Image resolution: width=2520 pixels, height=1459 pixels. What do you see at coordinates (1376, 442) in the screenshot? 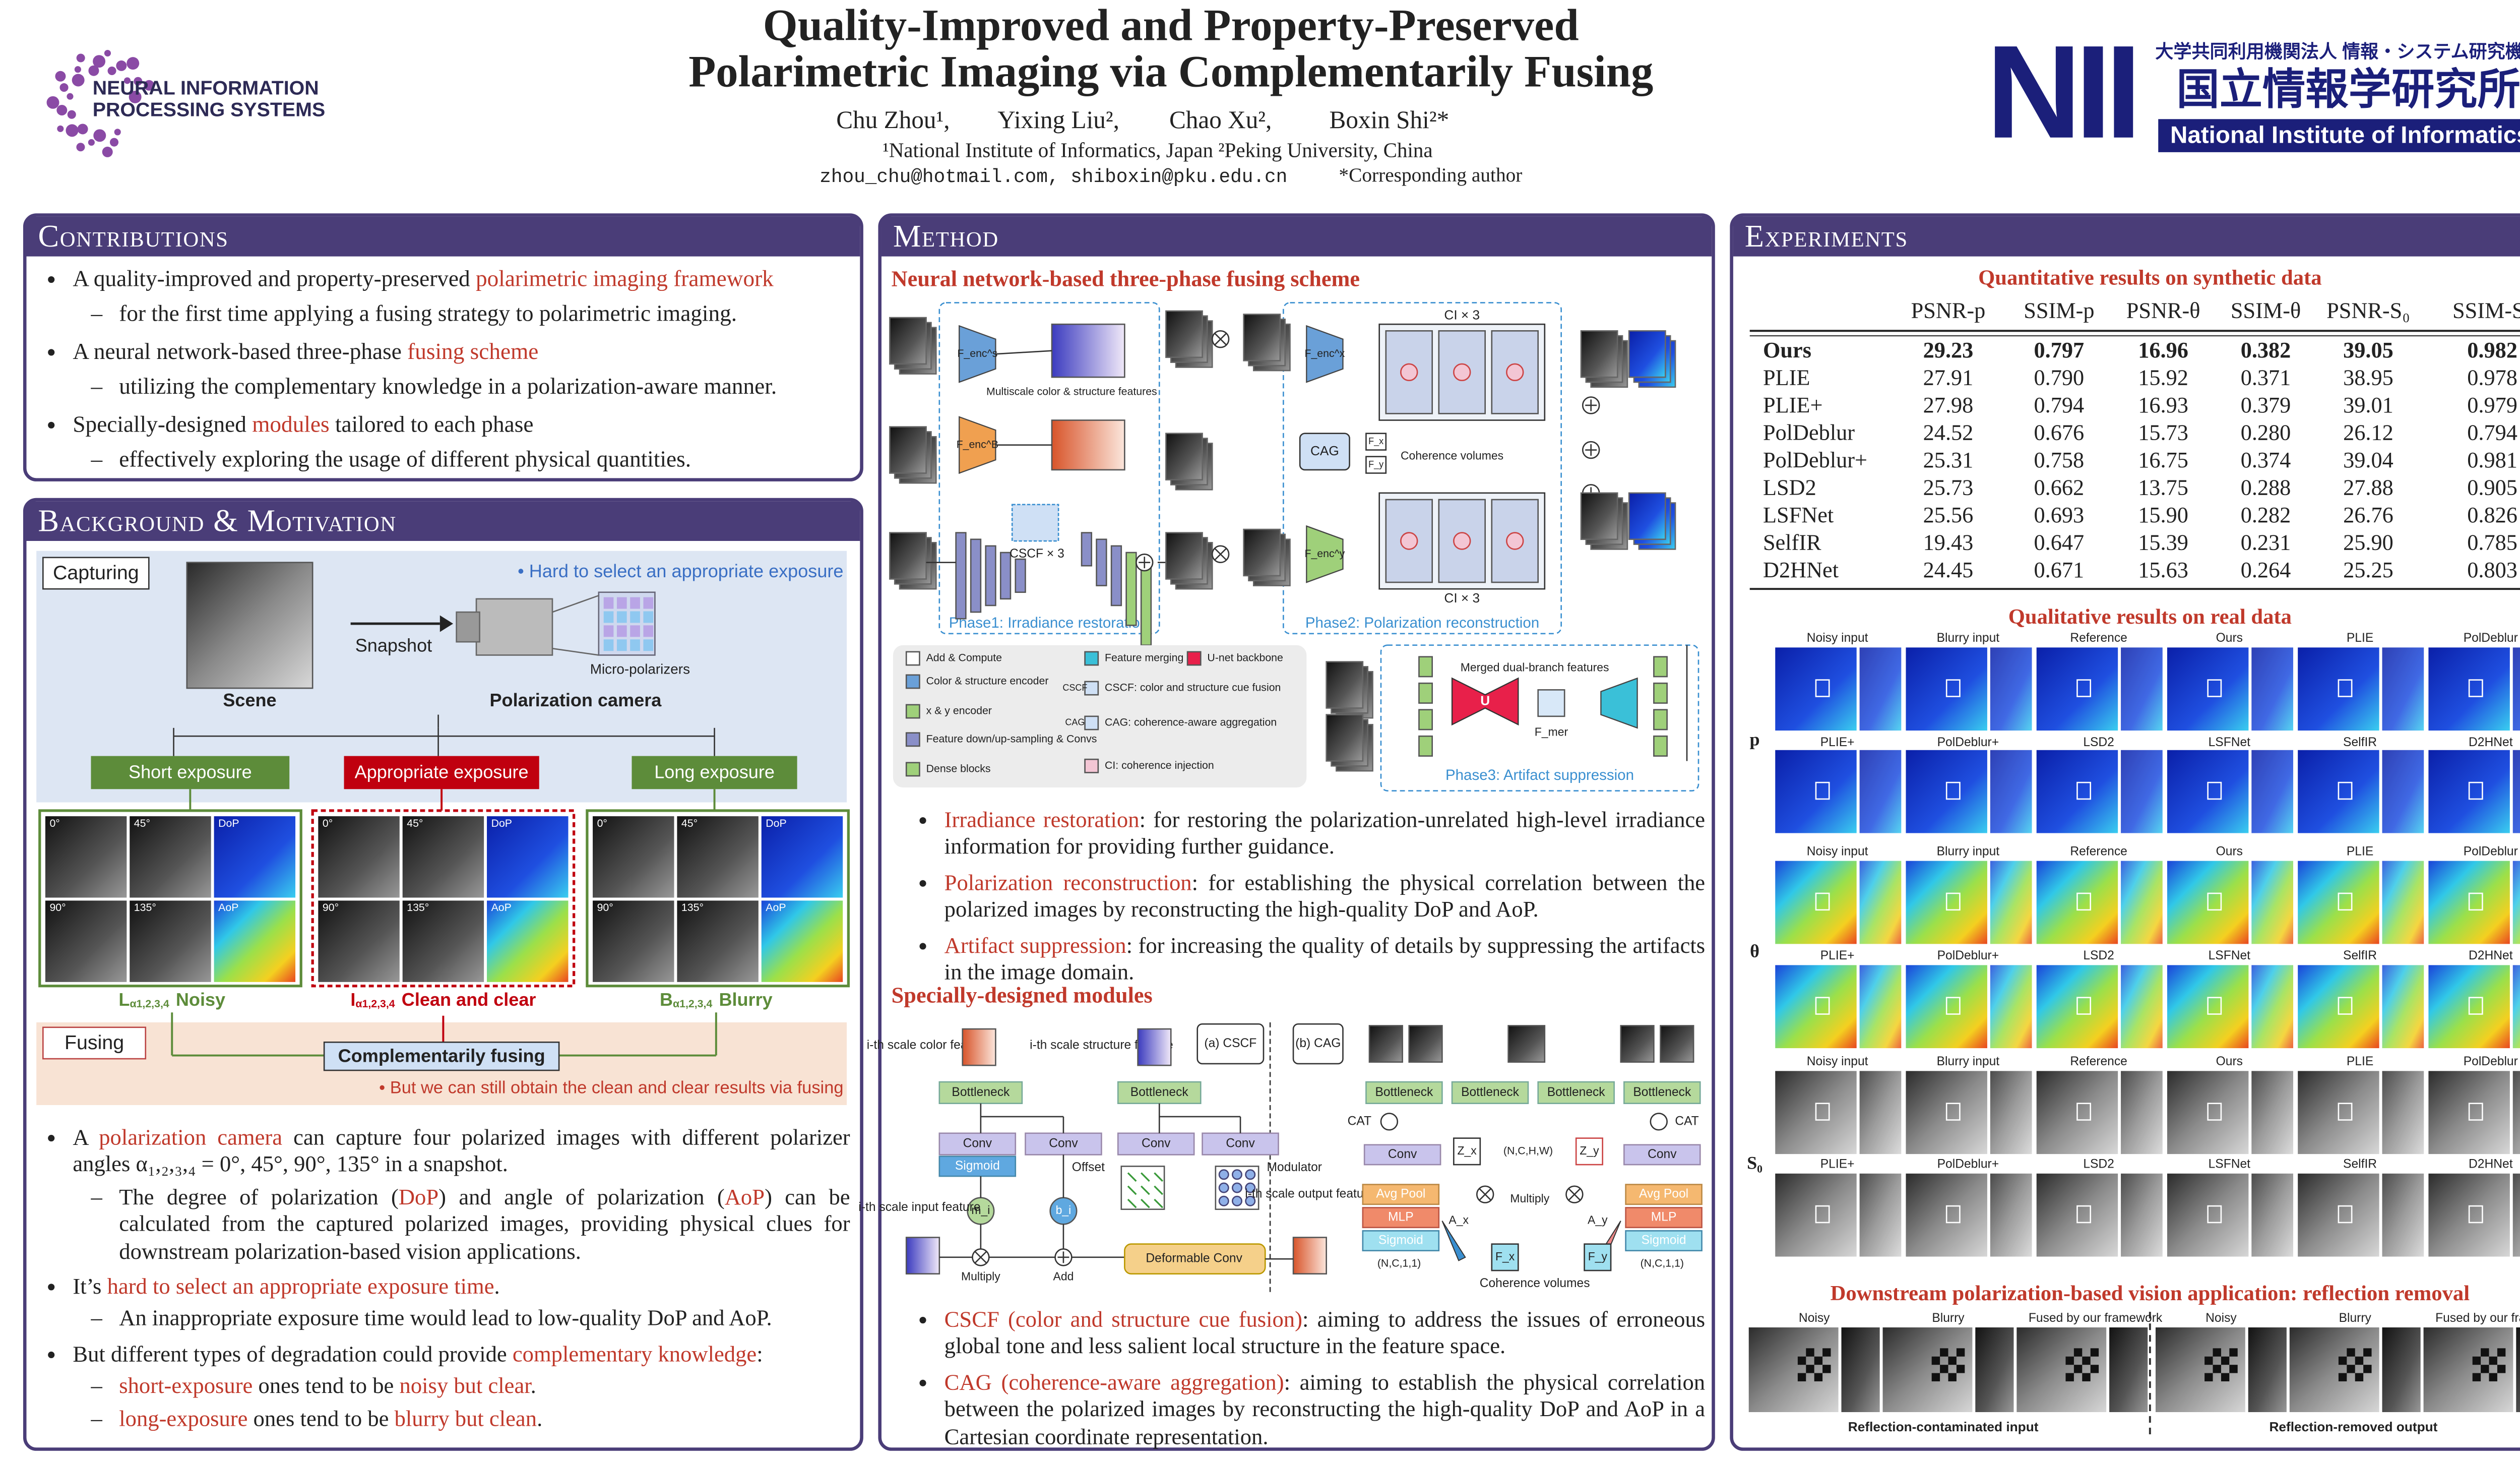
I see `feature-box` at bounding box center [1376, 442].